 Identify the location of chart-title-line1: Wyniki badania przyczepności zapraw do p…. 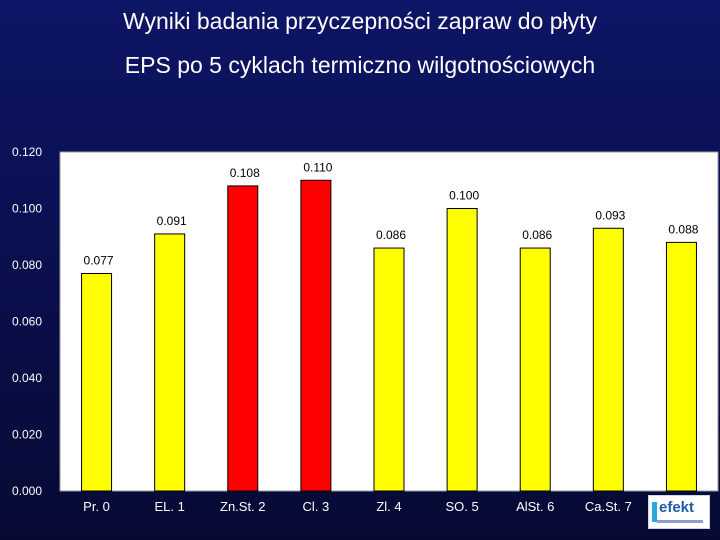
(360, 21).